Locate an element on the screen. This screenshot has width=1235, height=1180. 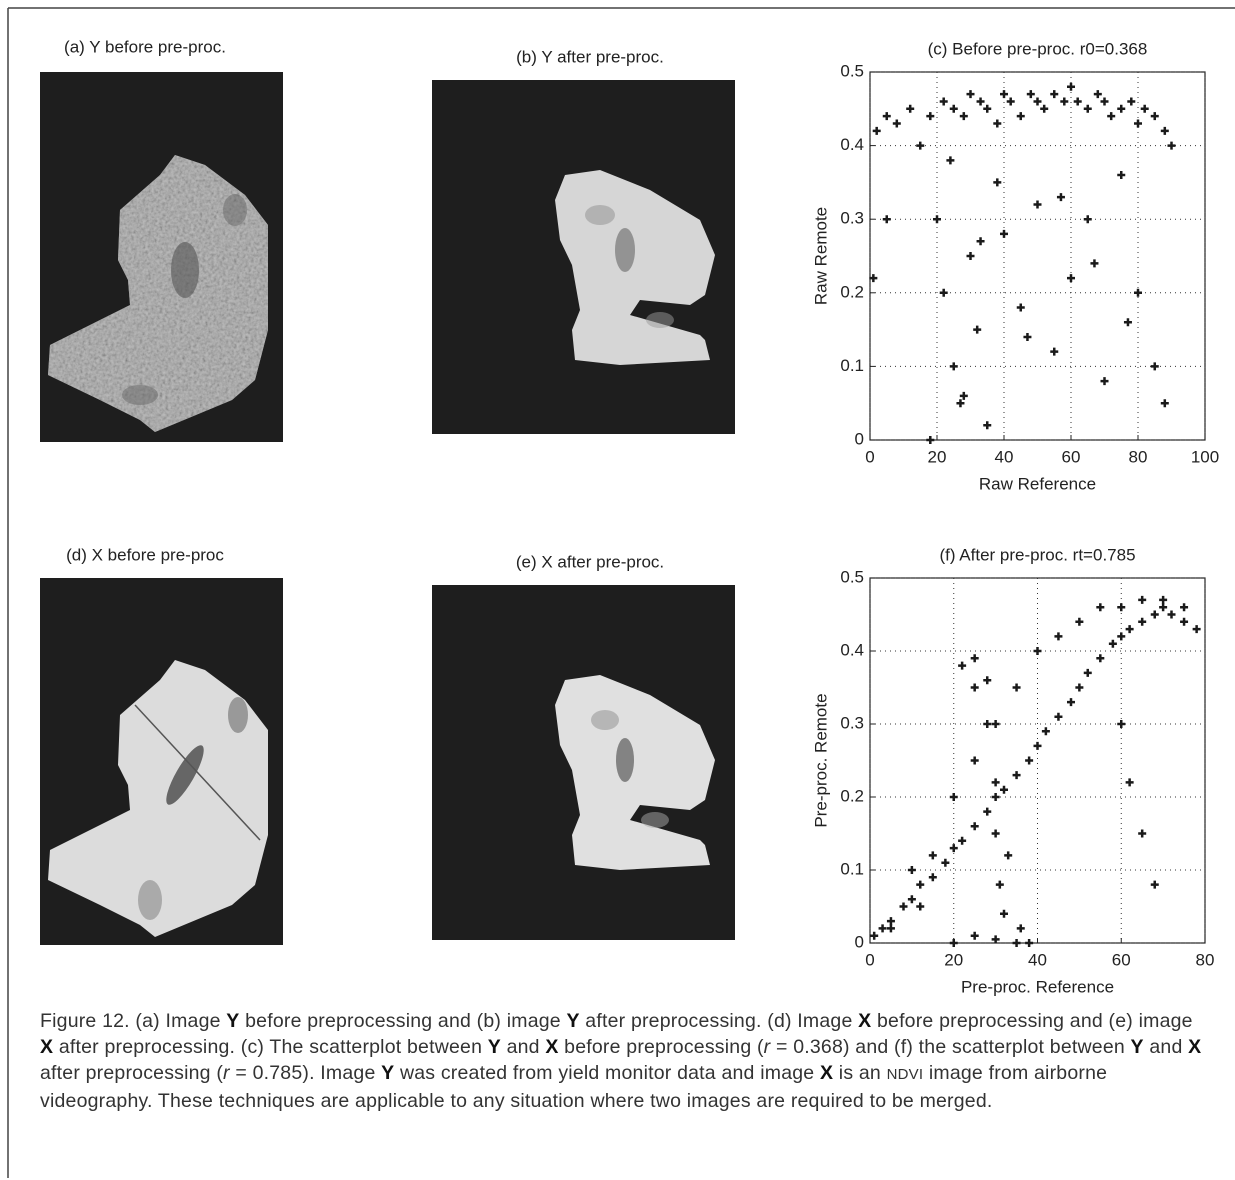
y-tick-label: 0.4 is located at coordinates (852, 649).